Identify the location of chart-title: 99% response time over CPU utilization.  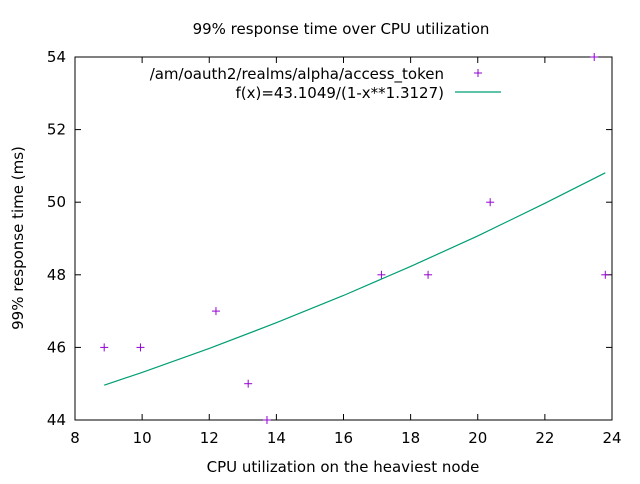
(341, 29).